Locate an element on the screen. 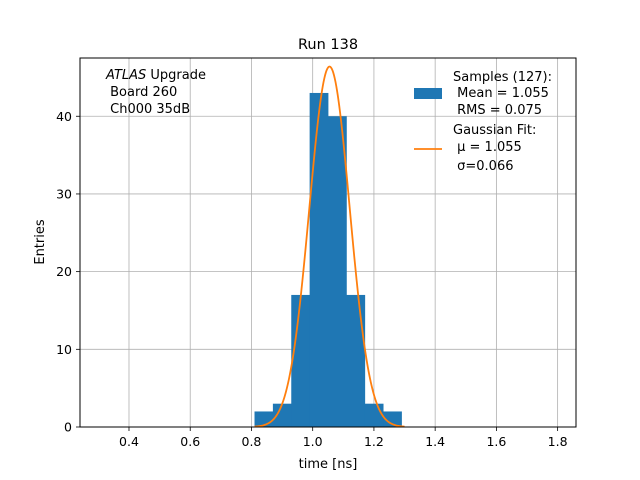 This screenshot has height=480, width=640. annotation-line-3: Ch000 35dB is located at coordinates (148, 109).